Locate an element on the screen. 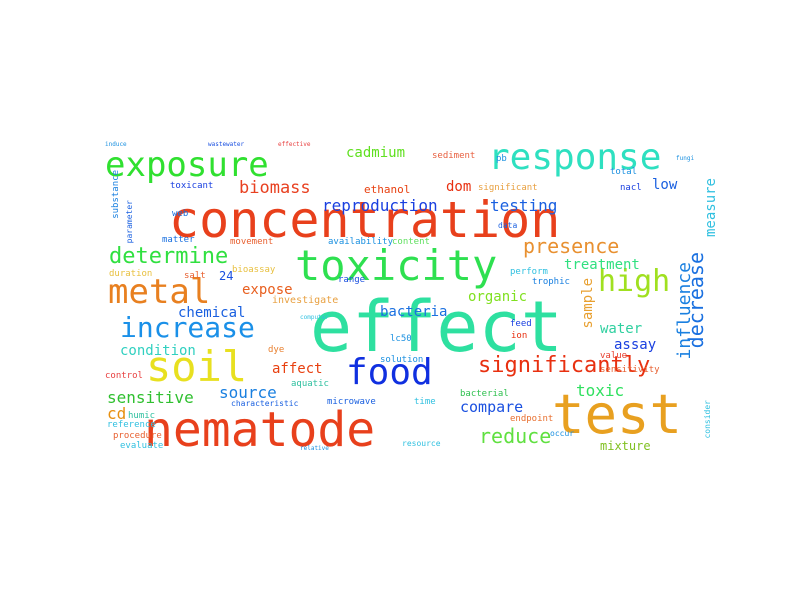  word-sensitive: sensitive is located at coordinates (150, 397).